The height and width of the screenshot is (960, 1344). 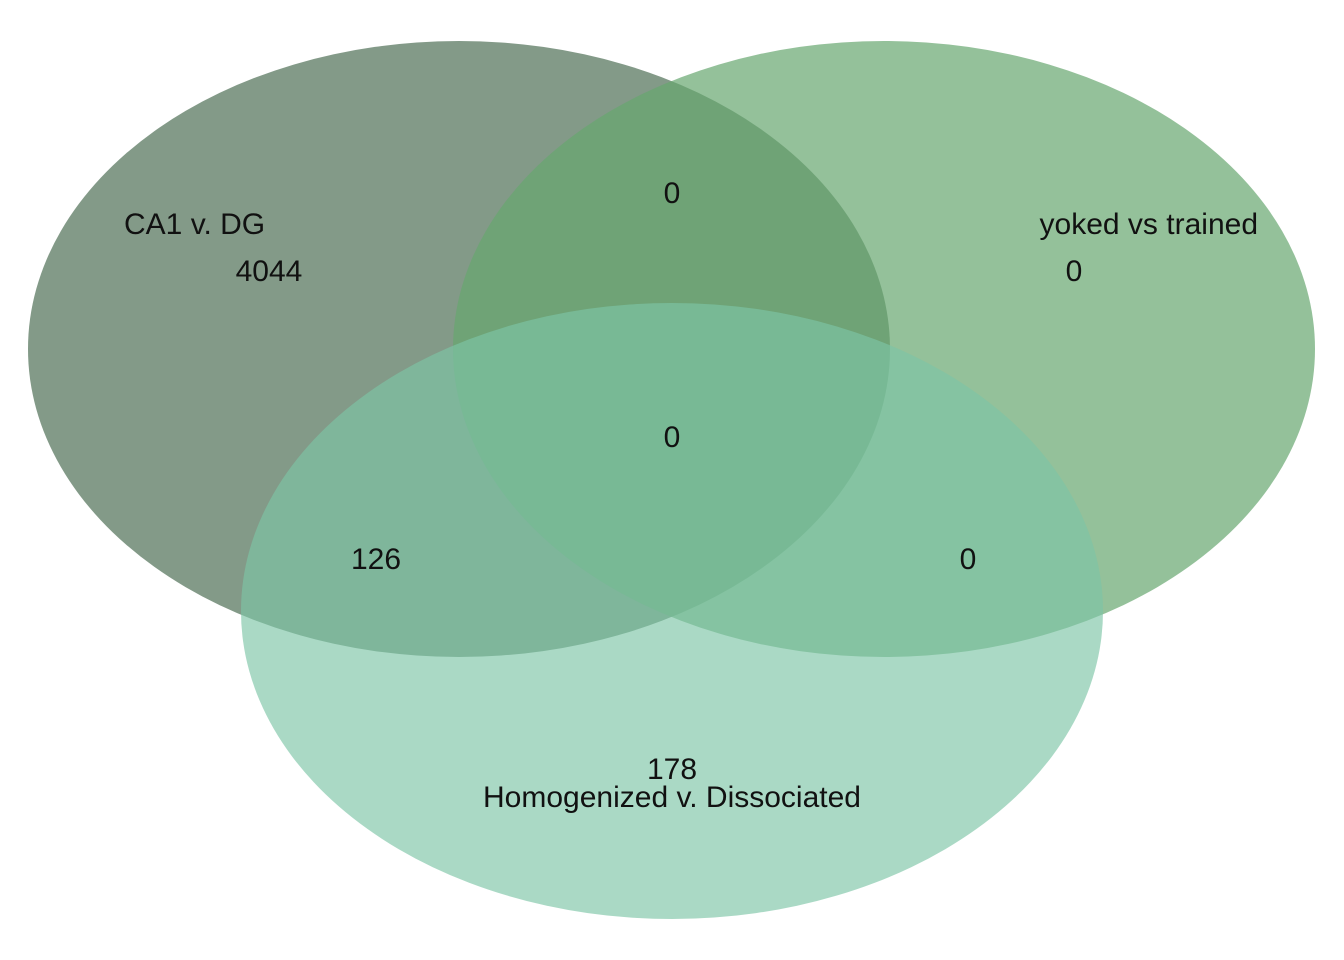 What do you see at coordinates (269, 271) in the screenshot?
I see `count-ca1-only: 4044` at bounding box center [269, 271].